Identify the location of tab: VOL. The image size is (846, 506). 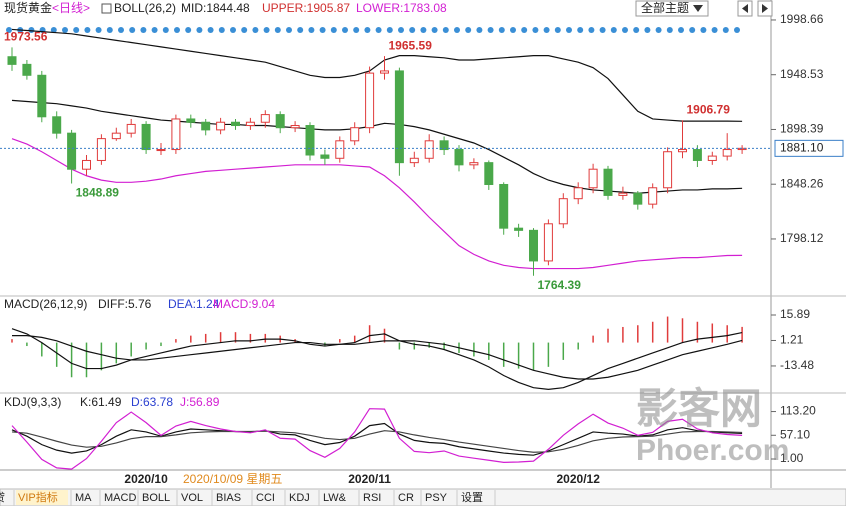
(192, 498).